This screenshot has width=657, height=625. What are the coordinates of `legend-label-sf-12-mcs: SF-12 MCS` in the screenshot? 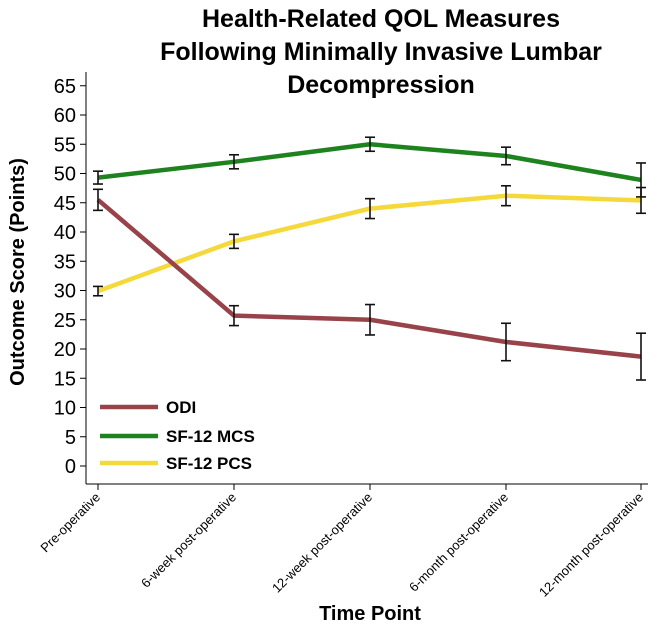 It's located at (210, 436).